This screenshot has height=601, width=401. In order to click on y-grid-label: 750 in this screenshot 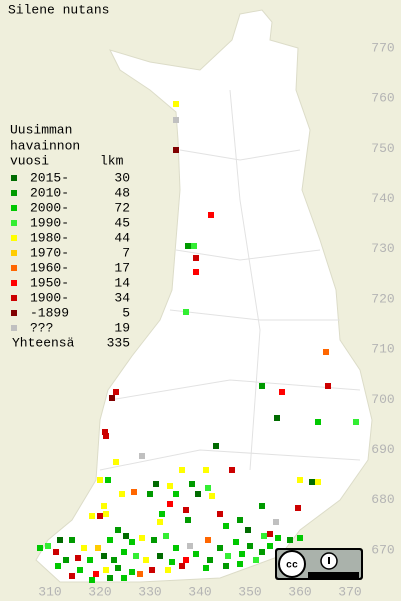, I will do `click(382, 148)`.